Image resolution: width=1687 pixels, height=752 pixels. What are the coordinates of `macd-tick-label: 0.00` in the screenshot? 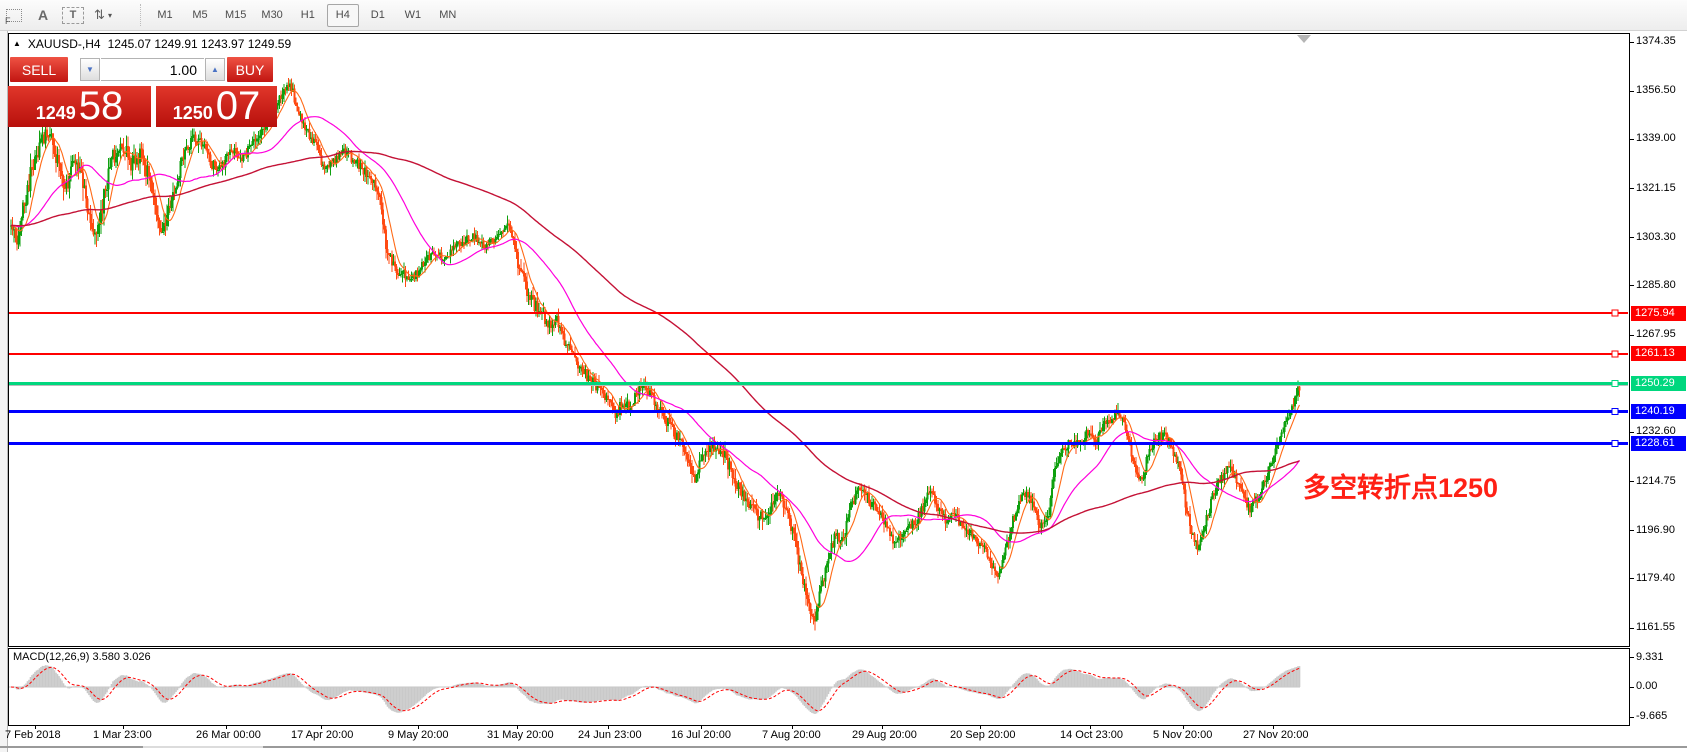 It's located at (1647, 686).